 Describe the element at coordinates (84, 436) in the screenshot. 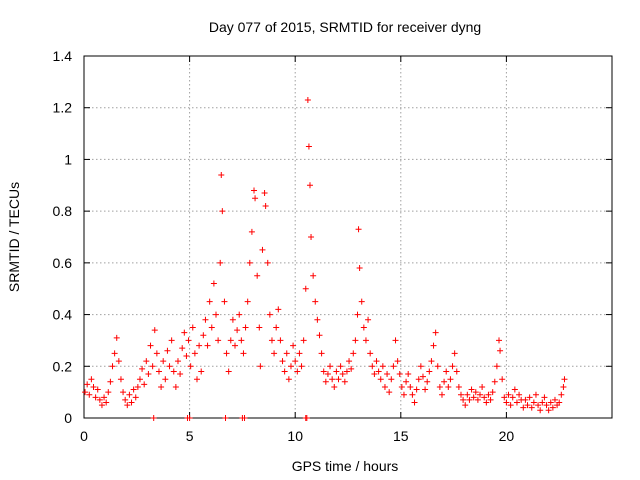

I see `x-tick-label: 0` at that location.